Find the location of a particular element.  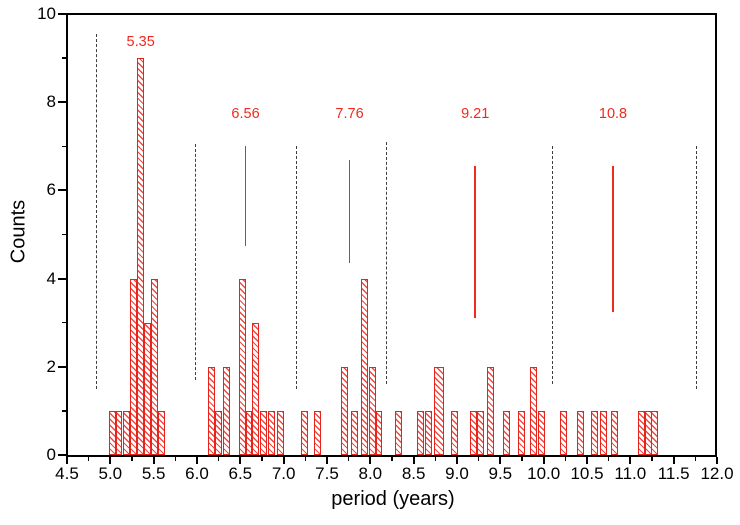

y-tick-label: 2 is located at coordinates (51, 366).